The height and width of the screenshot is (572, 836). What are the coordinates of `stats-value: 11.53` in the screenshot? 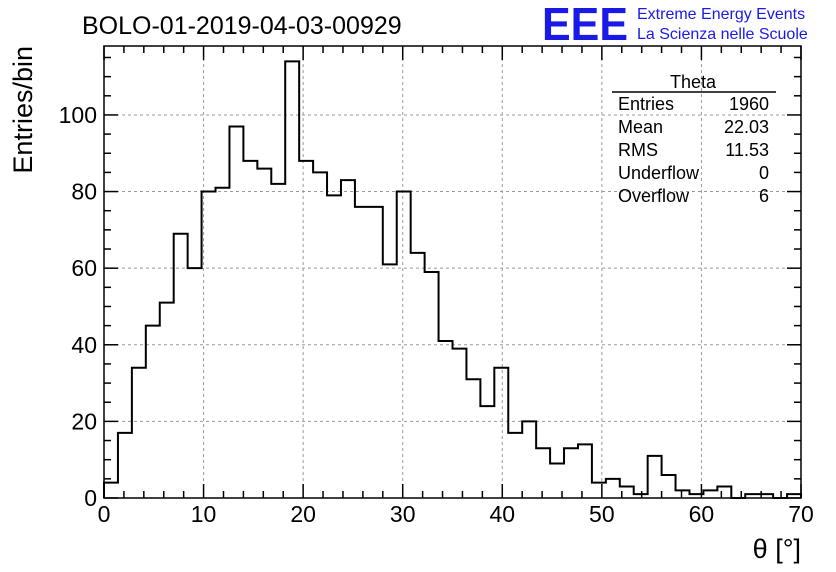 It's located at (747, 150).